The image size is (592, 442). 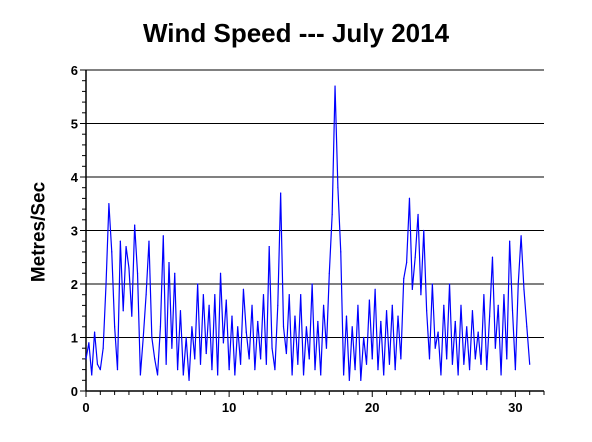 I want to click on y-tick-label: 6, so click(x=74, y=70).